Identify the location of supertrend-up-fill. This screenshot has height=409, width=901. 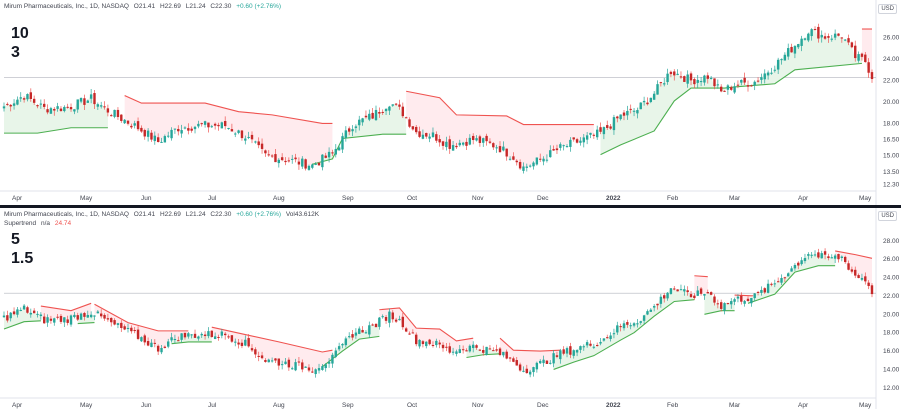
(483, 351).